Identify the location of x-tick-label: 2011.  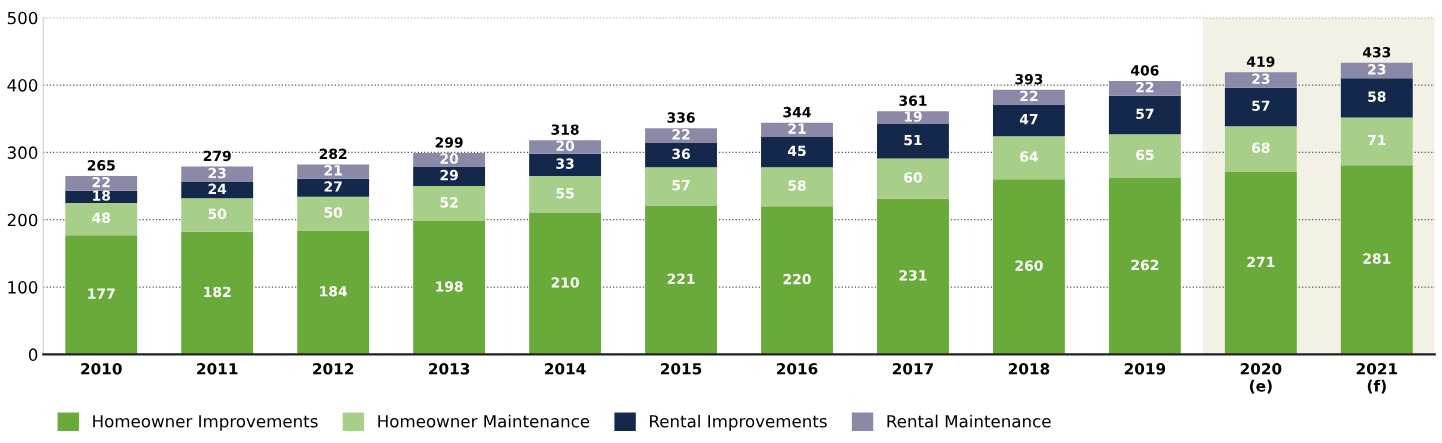
(217, 369).